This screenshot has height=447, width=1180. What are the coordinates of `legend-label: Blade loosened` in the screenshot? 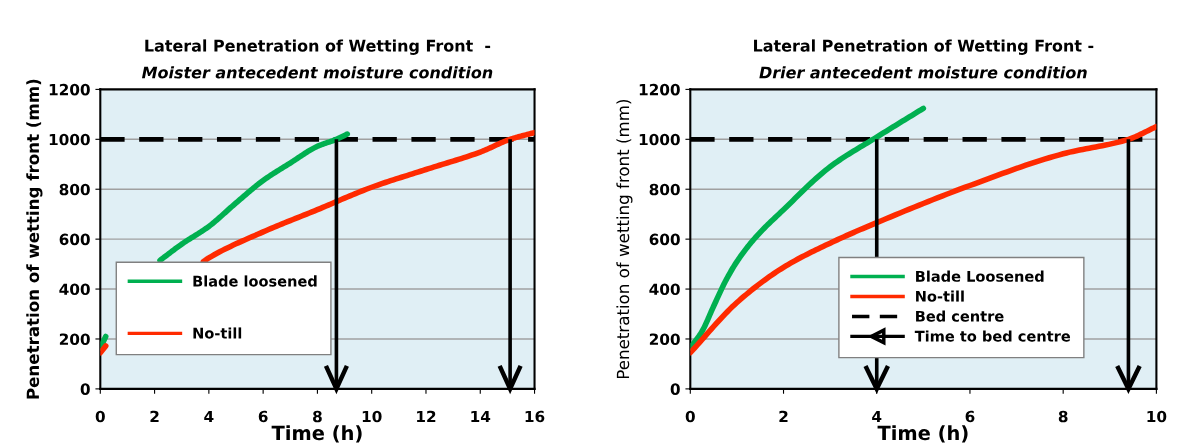 It's located at (255, 281).